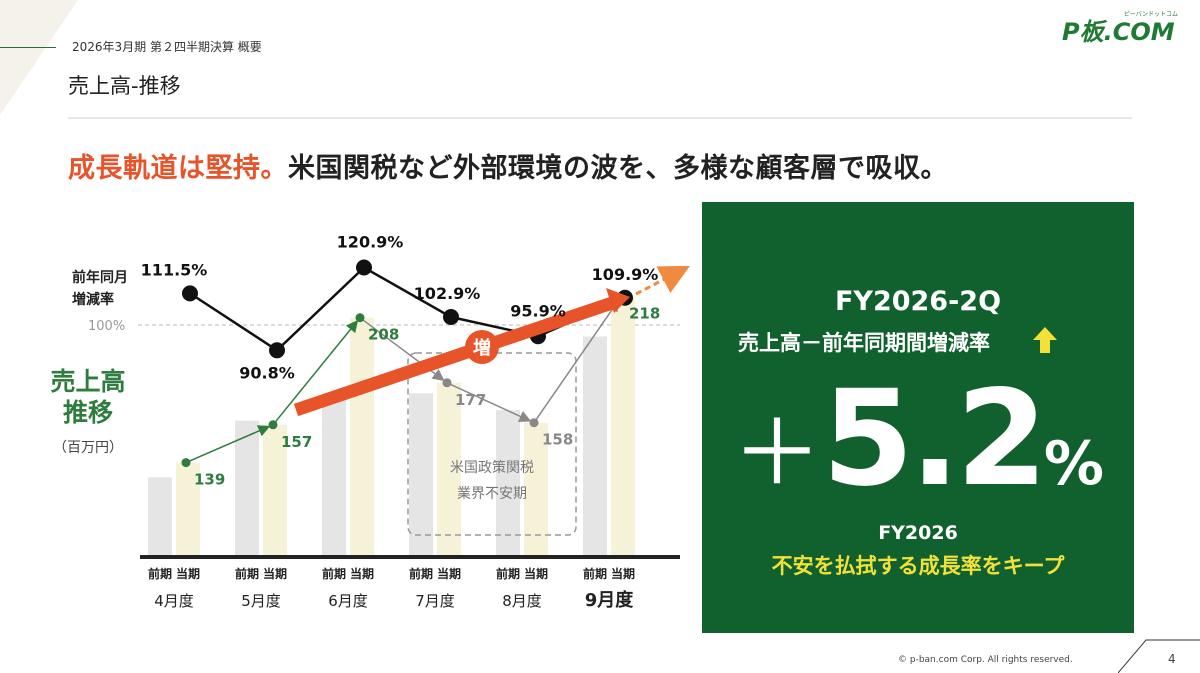 The height and width of the screenshot is (673, 1200). What do you see at coordinates (618, 168) in the screenshot?
I see `headline-rest: 米国関税など外部環境の波を、多様な顧客層で吸収。` at bounding box center [618, 168].